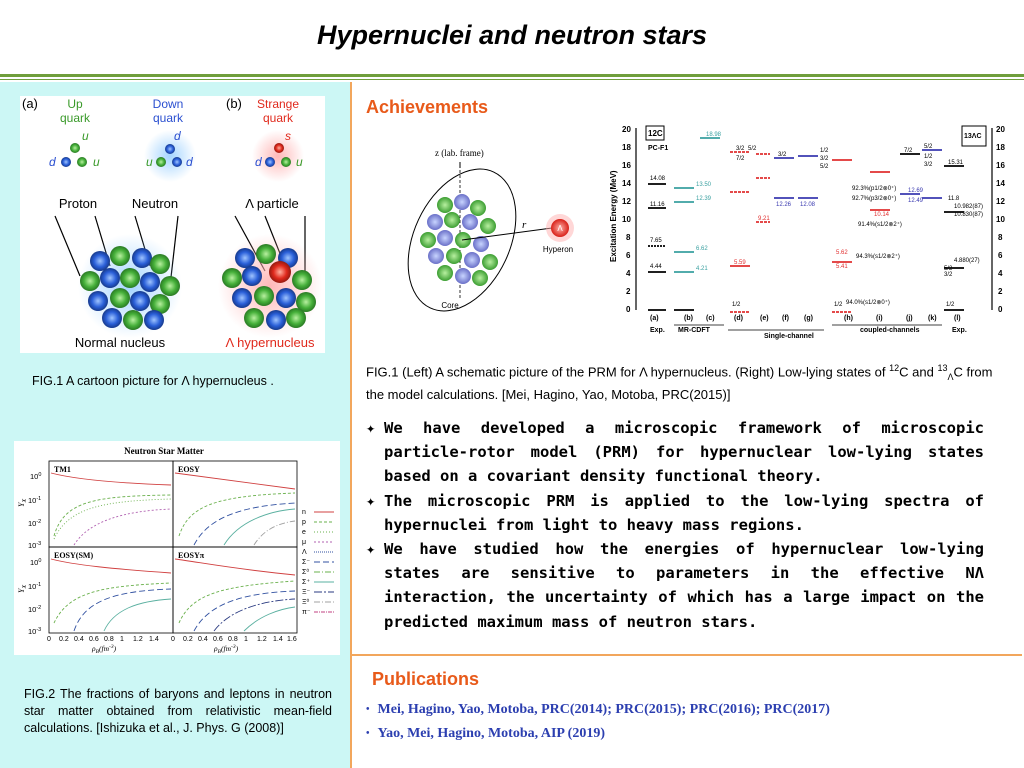 The image size is (1024, 768). What do you see at coordinates (808, 327) in the screenshot?
I see `spectrum-group-brackets` at bounding box center [808, 327].